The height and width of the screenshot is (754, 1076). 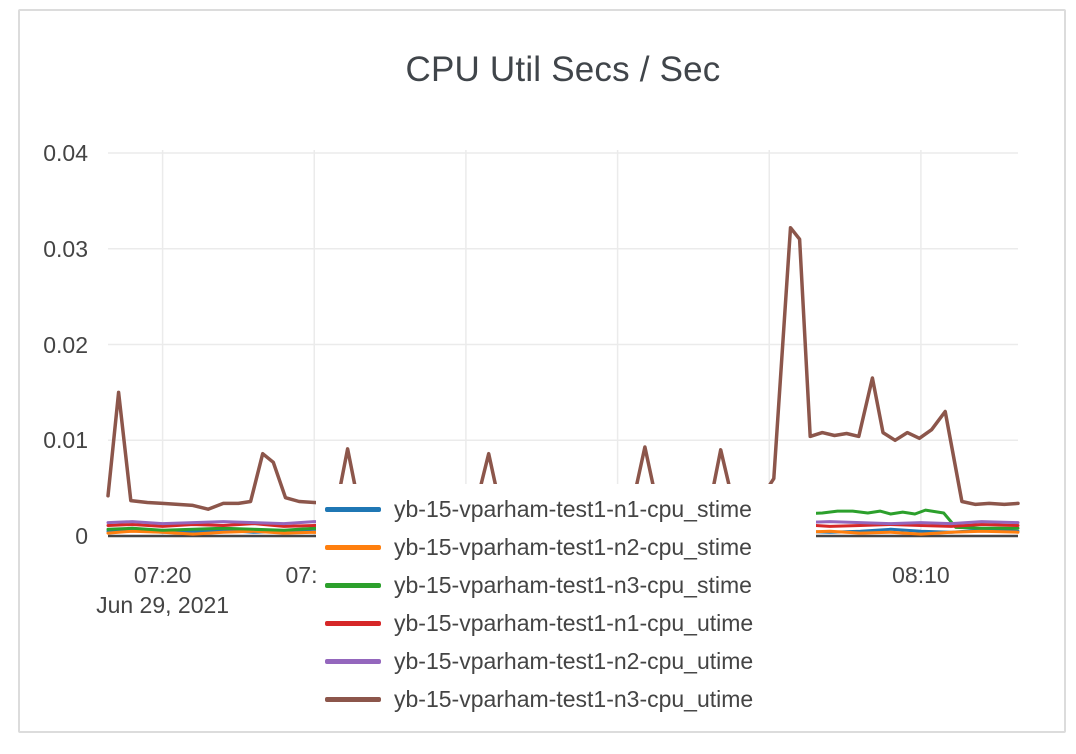 What do you see at coordinates (921, 575) in the screenshot?
I see `x-tick-label: 08:10` at bounding box center [921, 575].